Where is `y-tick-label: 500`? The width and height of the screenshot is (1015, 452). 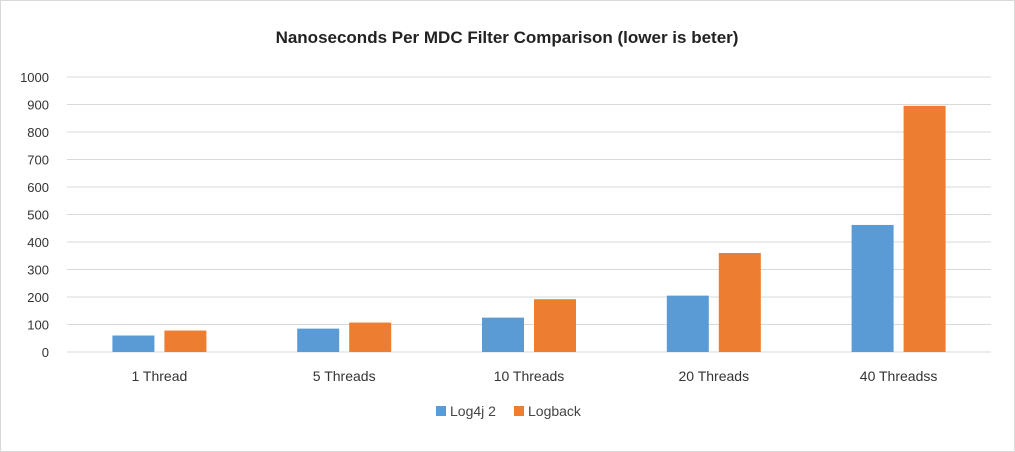
y-tick-label: 500 is located at coordinates (38, 215).